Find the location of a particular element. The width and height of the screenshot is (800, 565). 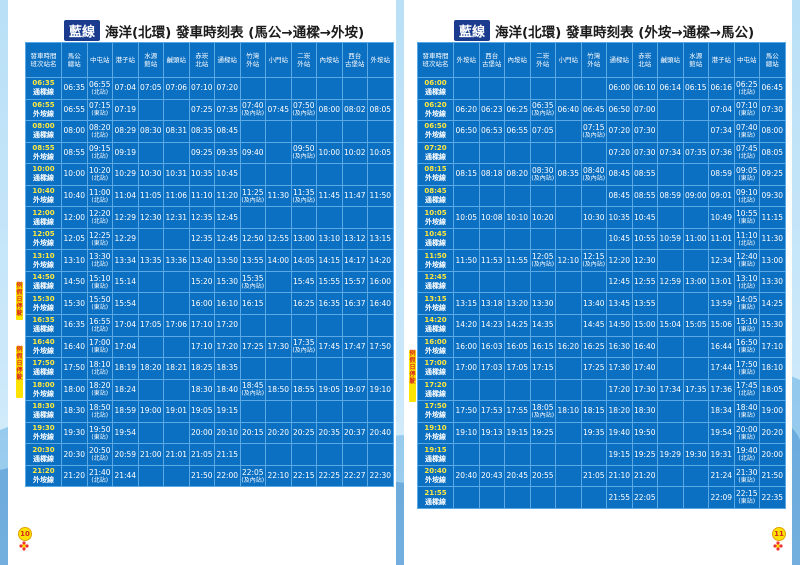

time-cell: 18:45 (及內站) is located at coordinates (252, 390).